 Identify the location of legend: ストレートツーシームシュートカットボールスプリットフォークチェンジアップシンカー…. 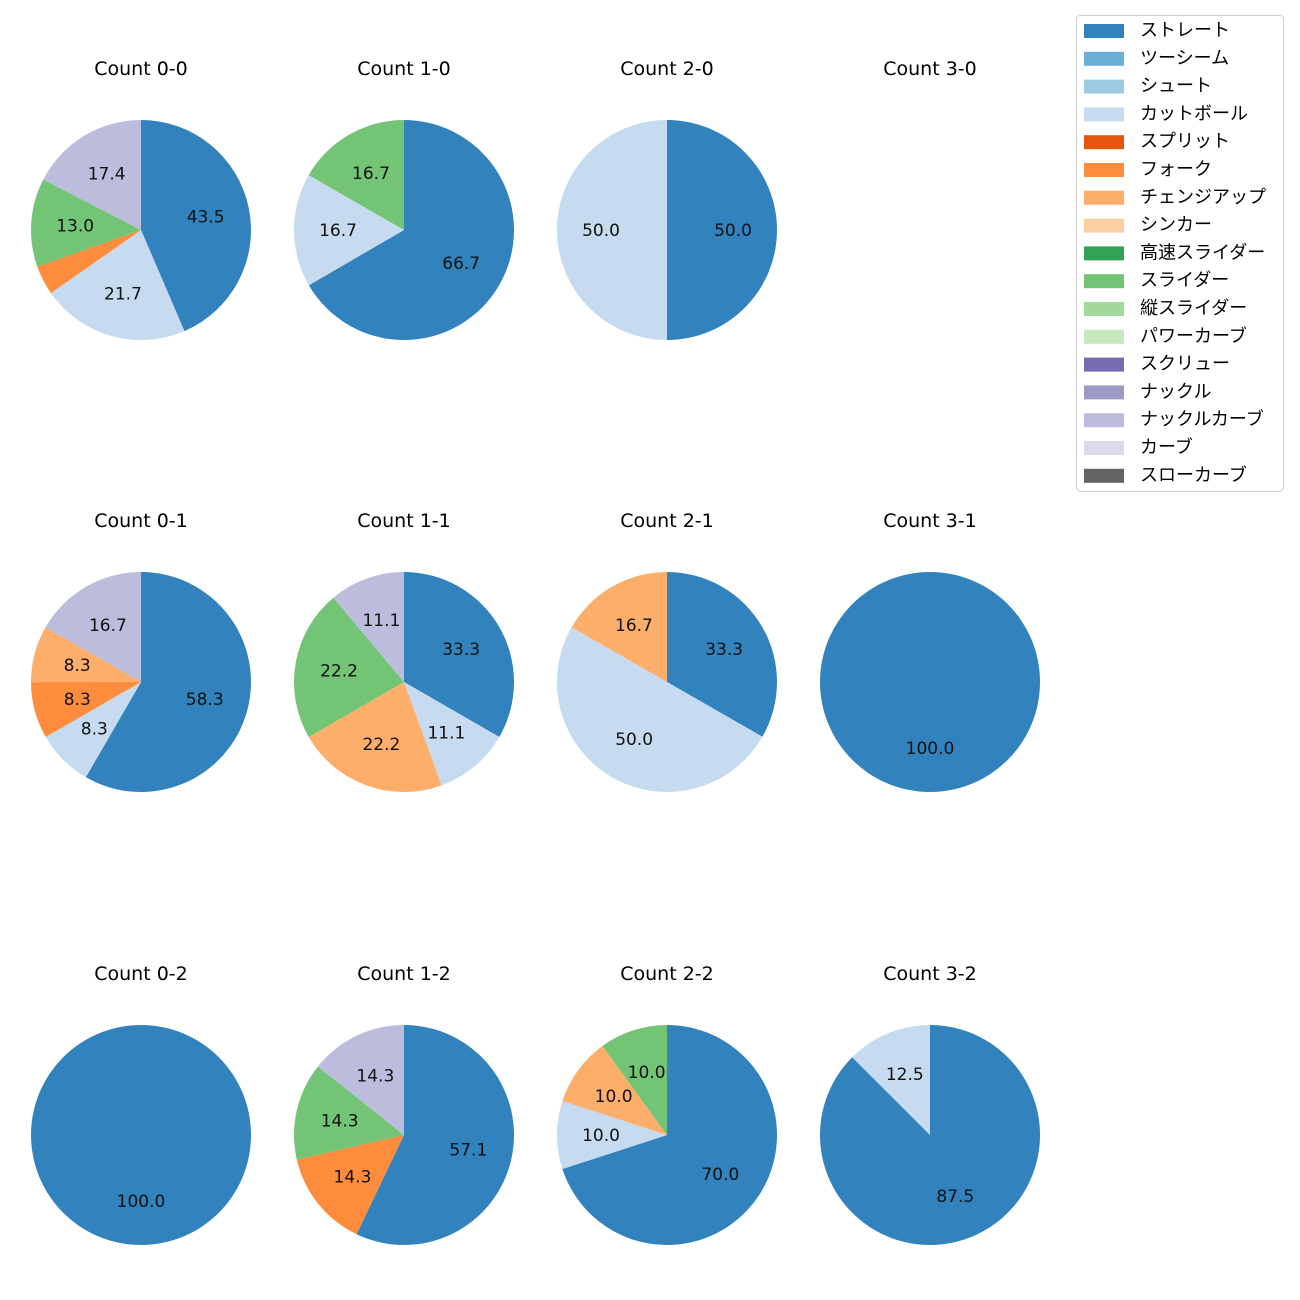
(1180, 253).